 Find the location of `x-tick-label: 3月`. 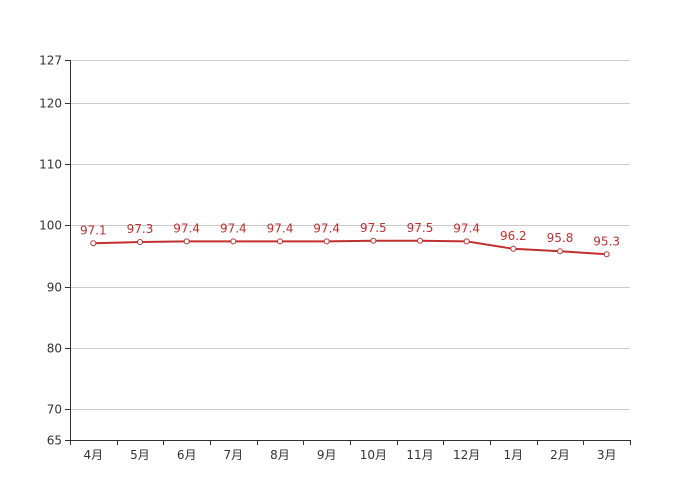

x-tick-label: 3月 is located at coordinates (607, 455).